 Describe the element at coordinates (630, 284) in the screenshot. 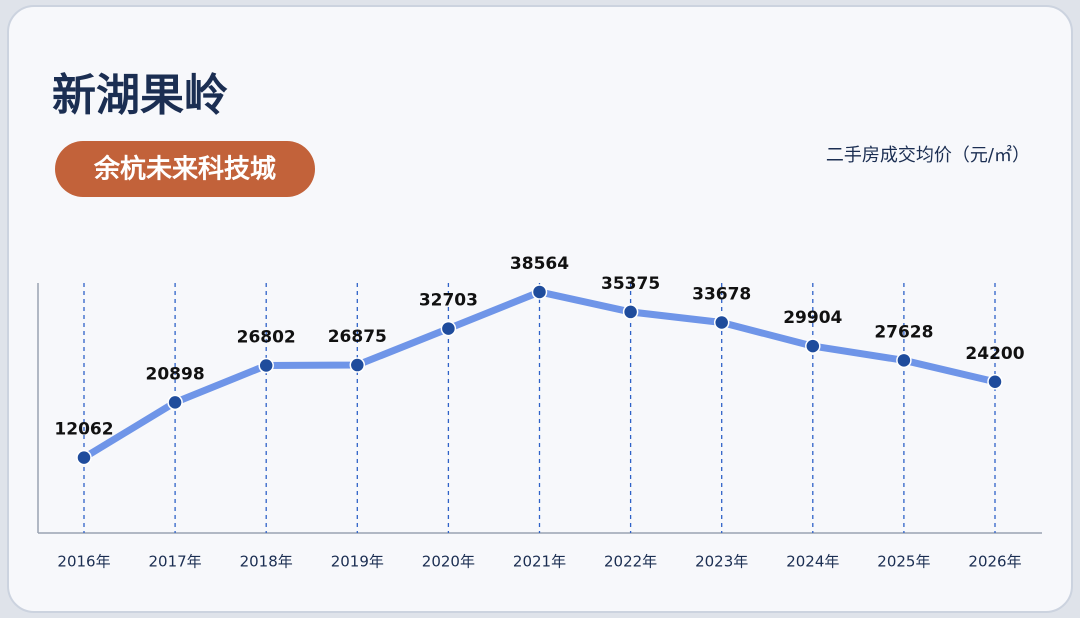

I see `value-label: 35375` at that location.